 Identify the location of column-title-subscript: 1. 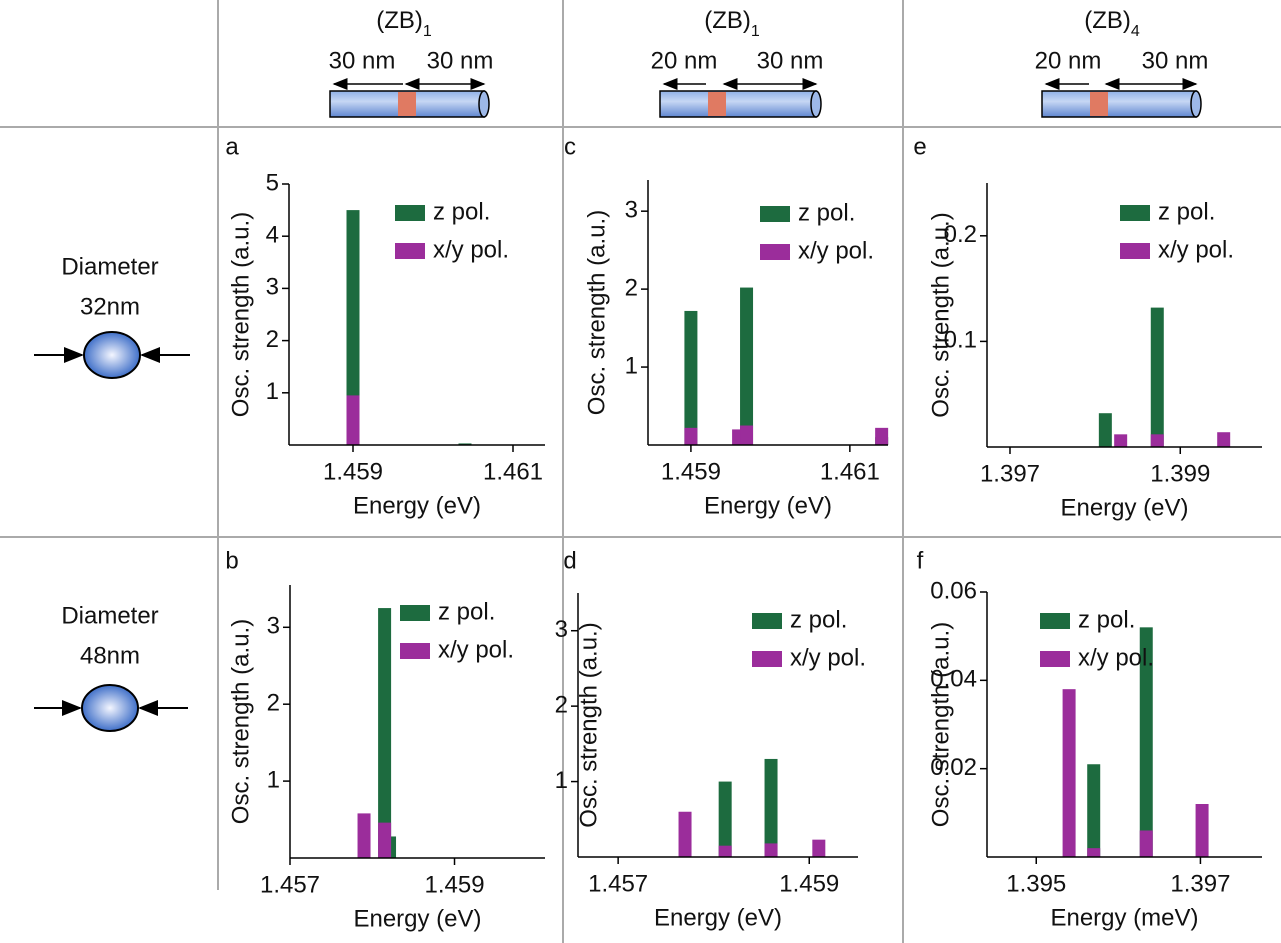
(427, 31).